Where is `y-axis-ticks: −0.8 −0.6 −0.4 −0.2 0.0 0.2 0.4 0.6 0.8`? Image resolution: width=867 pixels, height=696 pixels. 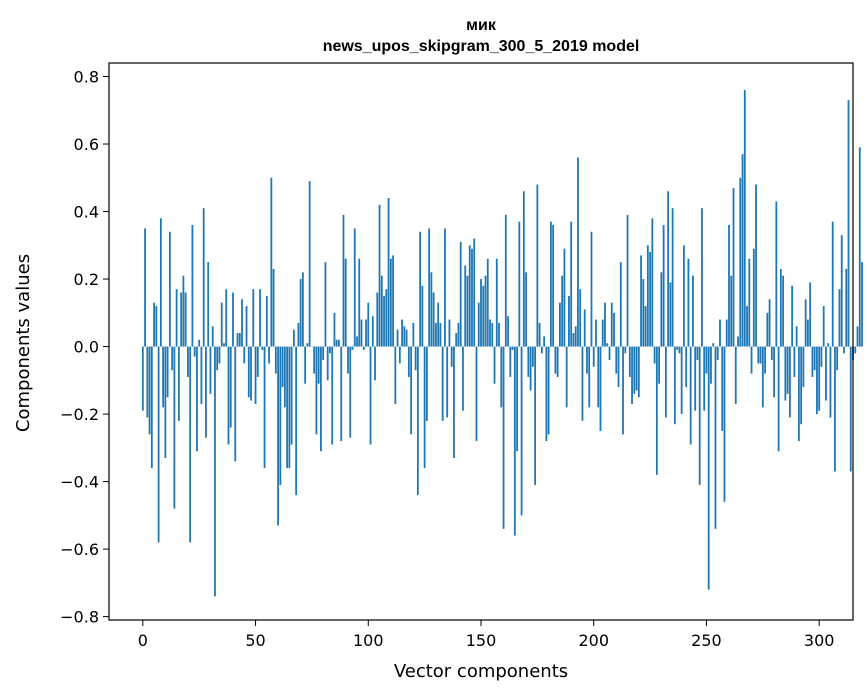 y-axis-ticks: −0.8 −0.6 −0.4 −0.2 0.0 0.2 0.4 0.6 0.8 is located at coordinates (84, 347).